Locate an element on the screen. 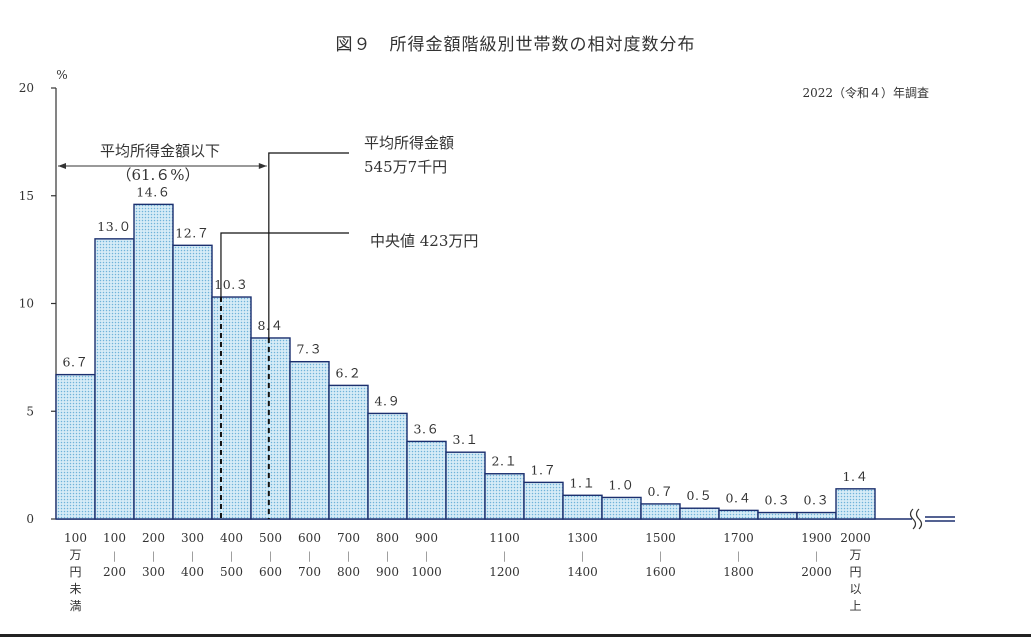  bar-value-label: 6.２ is located at coordinates (349, 372).